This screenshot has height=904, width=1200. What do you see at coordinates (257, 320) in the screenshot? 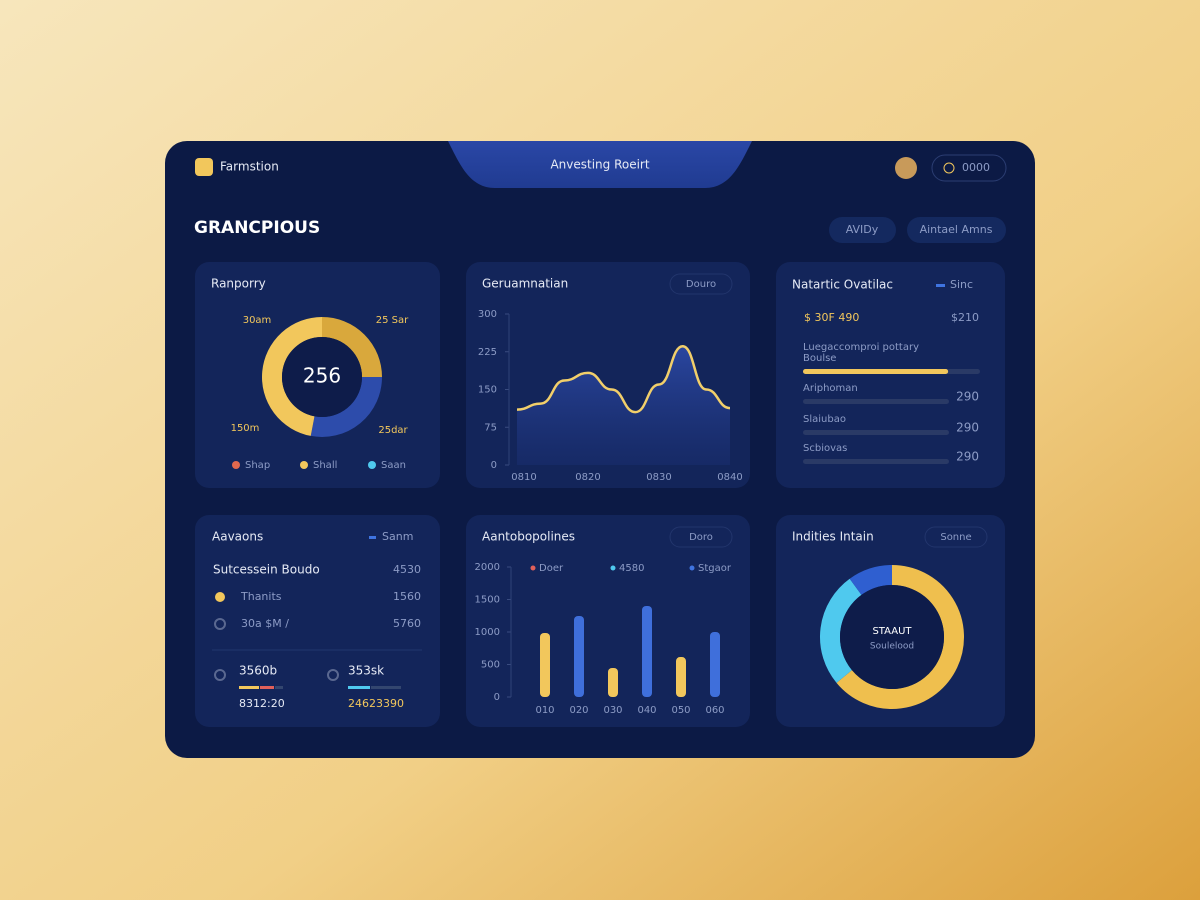
I see `donut-annotation: 30am` at bounding box center [257, 320].